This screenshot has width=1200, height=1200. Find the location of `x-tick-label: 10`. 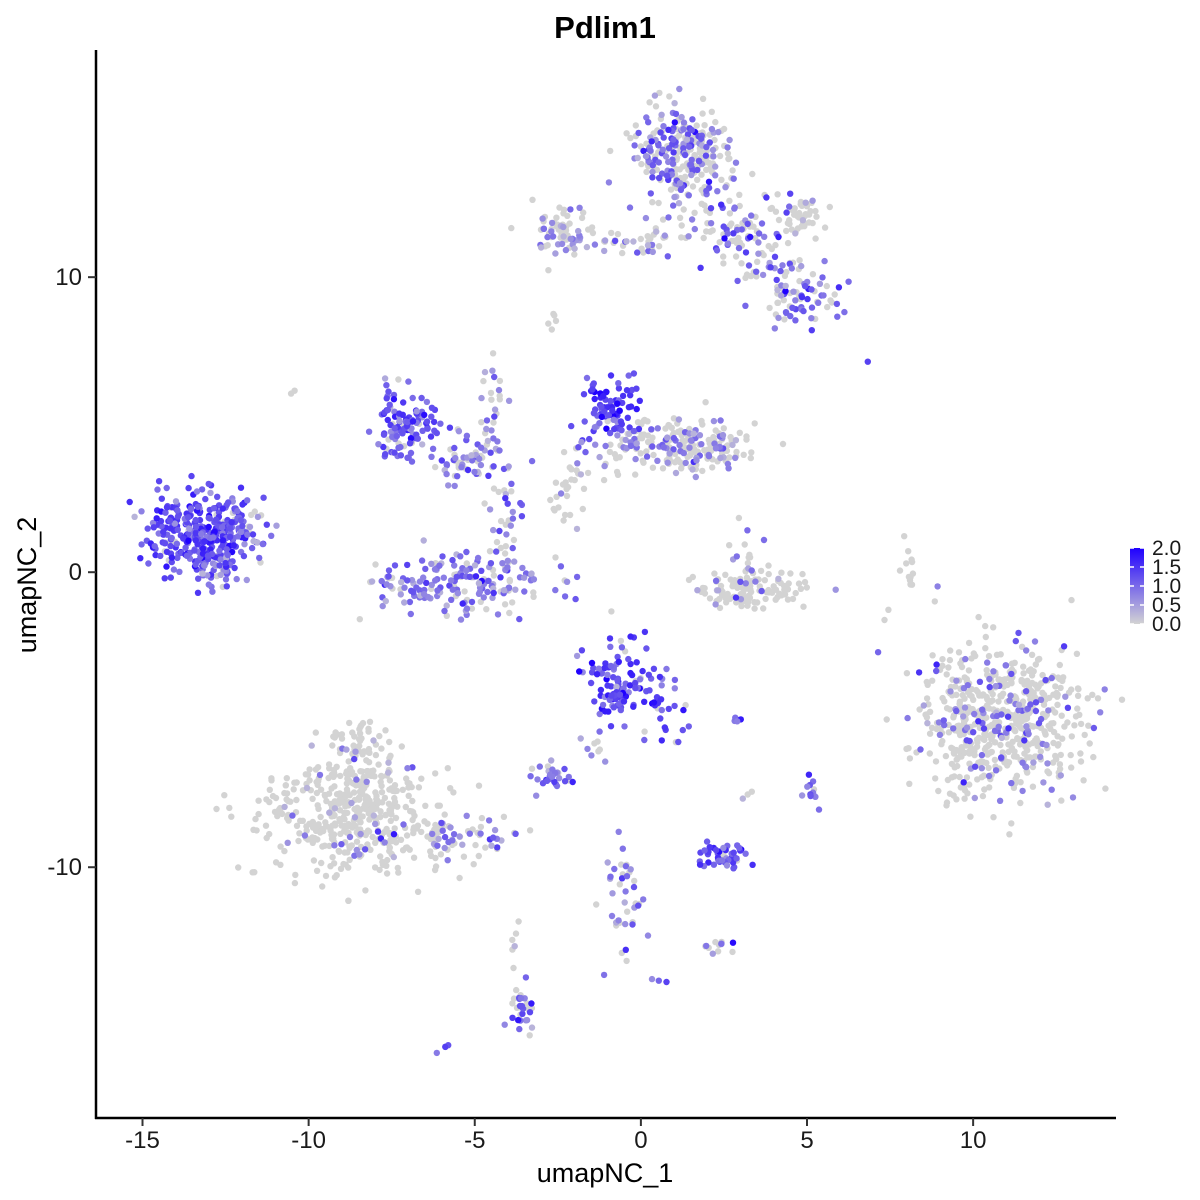

x-tick-label: 10 is located at coordinates (973, 1140).